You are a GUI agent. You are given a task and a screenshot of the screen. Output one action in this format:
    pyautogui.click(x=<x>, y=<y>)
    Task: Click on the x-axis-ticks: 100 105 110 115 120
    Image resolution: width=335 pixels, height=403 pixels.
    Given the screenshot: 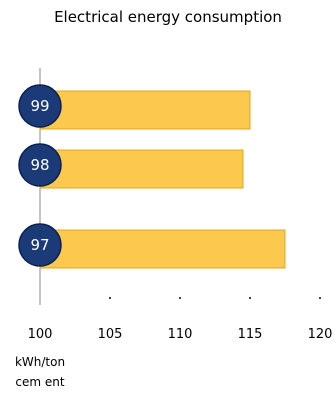 What is the action you would take?
    pyautogui.click(x=180, y=319)
    